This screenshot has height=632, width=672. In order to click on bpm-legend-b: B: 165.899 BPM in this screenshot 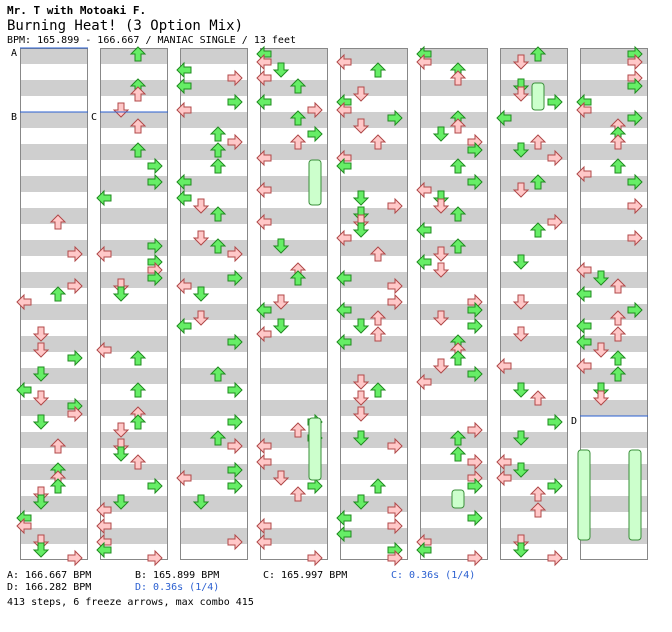, I will do `click(177, 575)`.